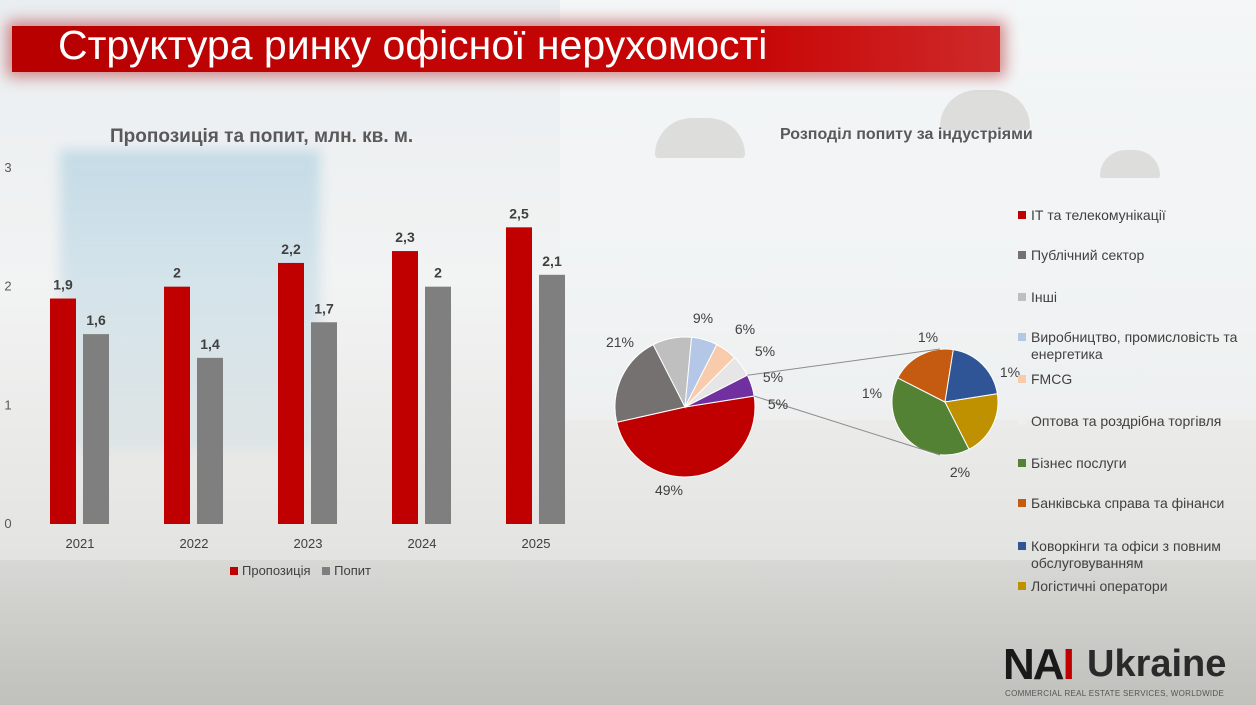 The width and height of the screenshot is (1256, 705). What do you see at coordinates (413, 45) in the screenshot?
I see `page-title: Структура ринку офісної нерухомості` at bounding box center [413, 45].